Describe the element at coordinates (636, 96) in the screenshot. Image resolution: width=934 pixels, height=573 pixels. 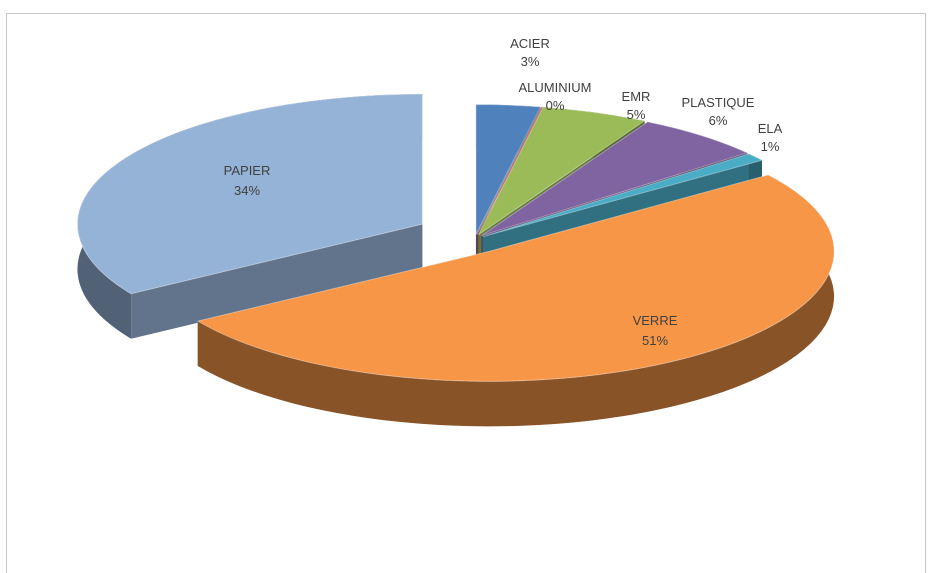
I see `slice-category-label: EMR` at that location.